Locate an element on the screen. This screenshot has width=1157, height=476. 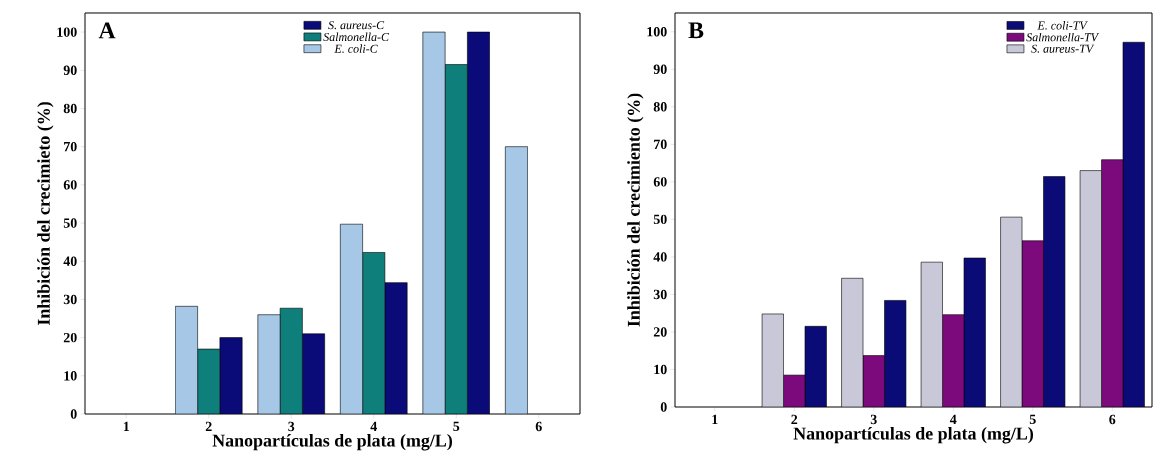
legend-label: E. coli-TV is located at coordinates (1062, 25).